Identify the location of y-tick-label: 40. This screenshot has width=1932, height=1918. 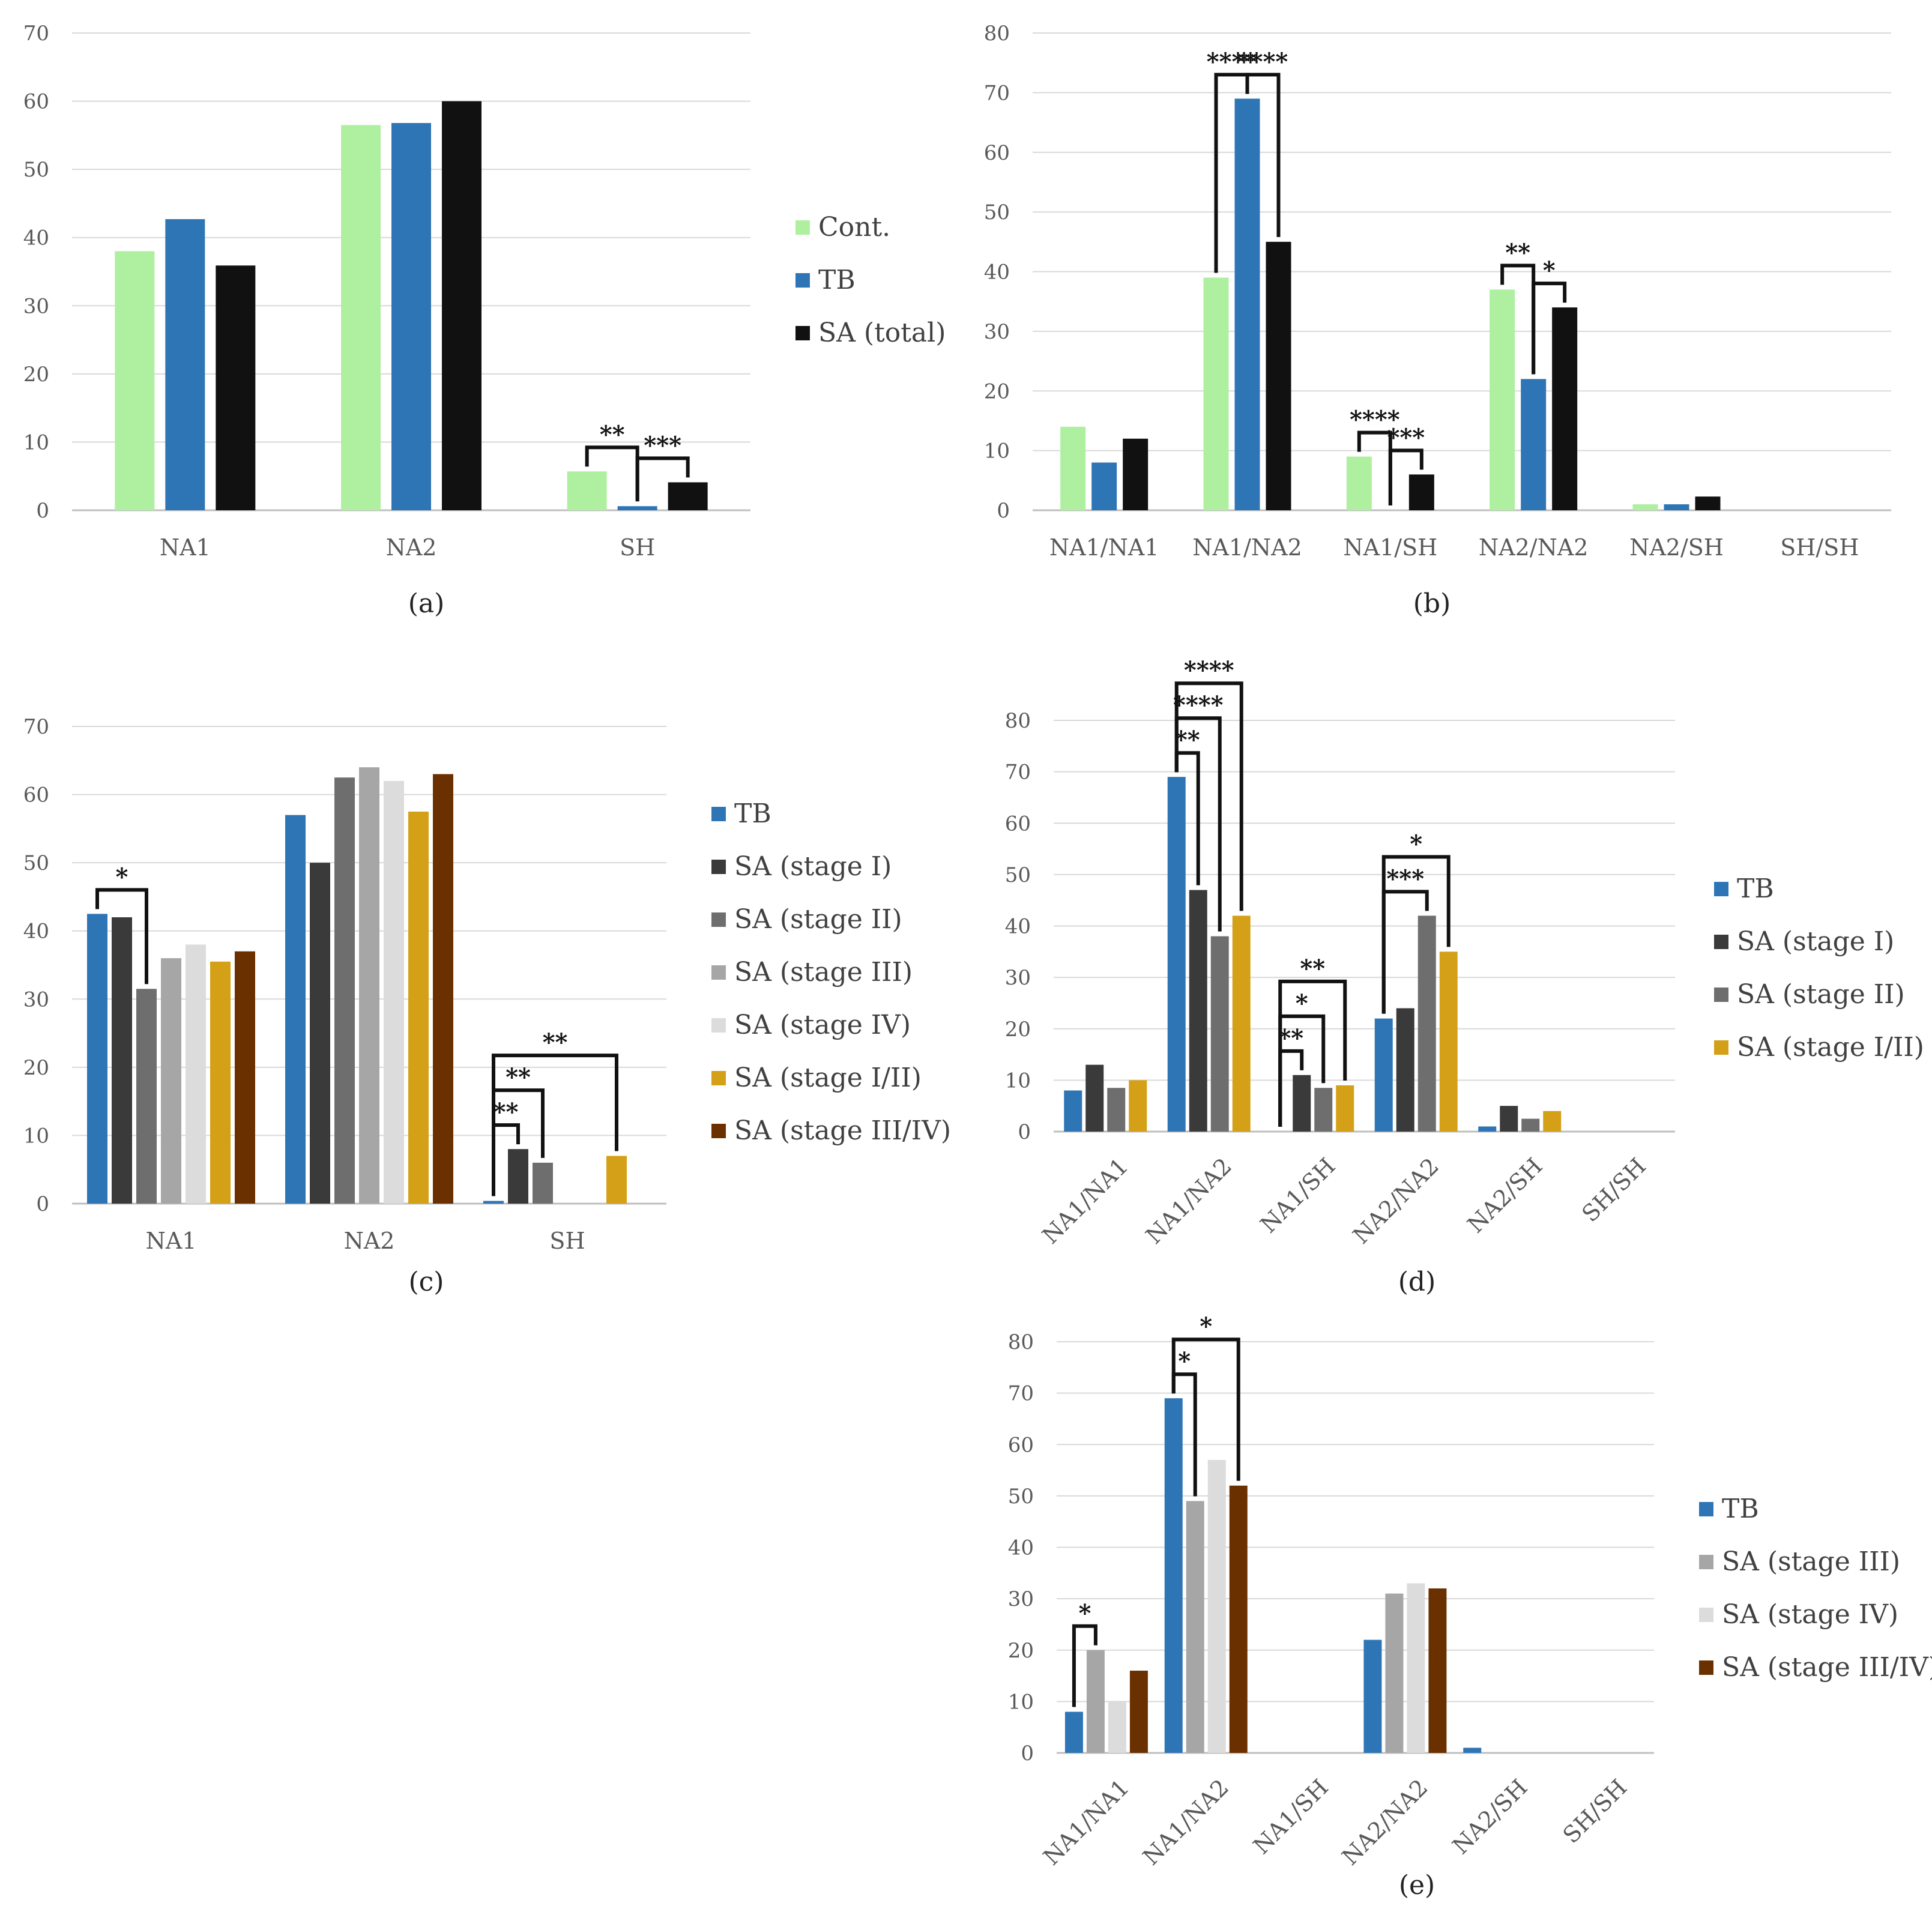
(1018, 927).